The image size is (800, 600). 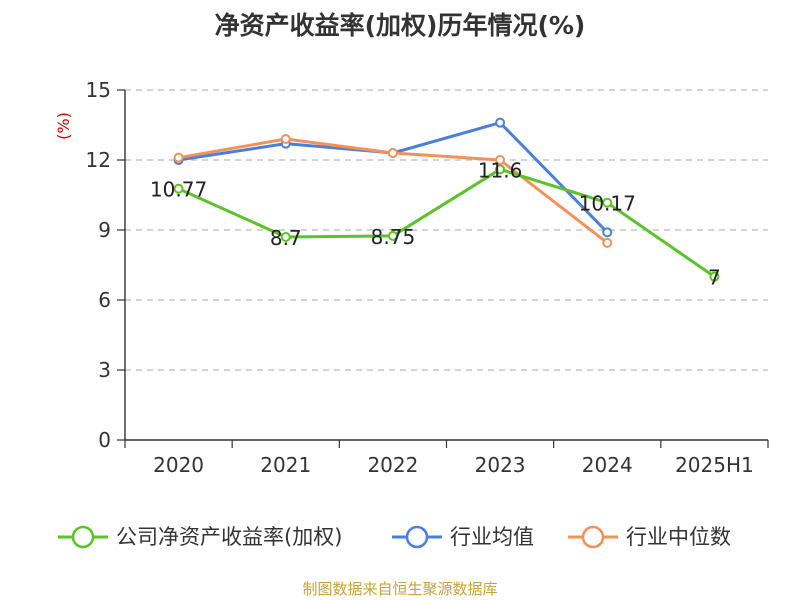 I want to click on legend-label-1: 行业均值, so click(x=492, y=537).